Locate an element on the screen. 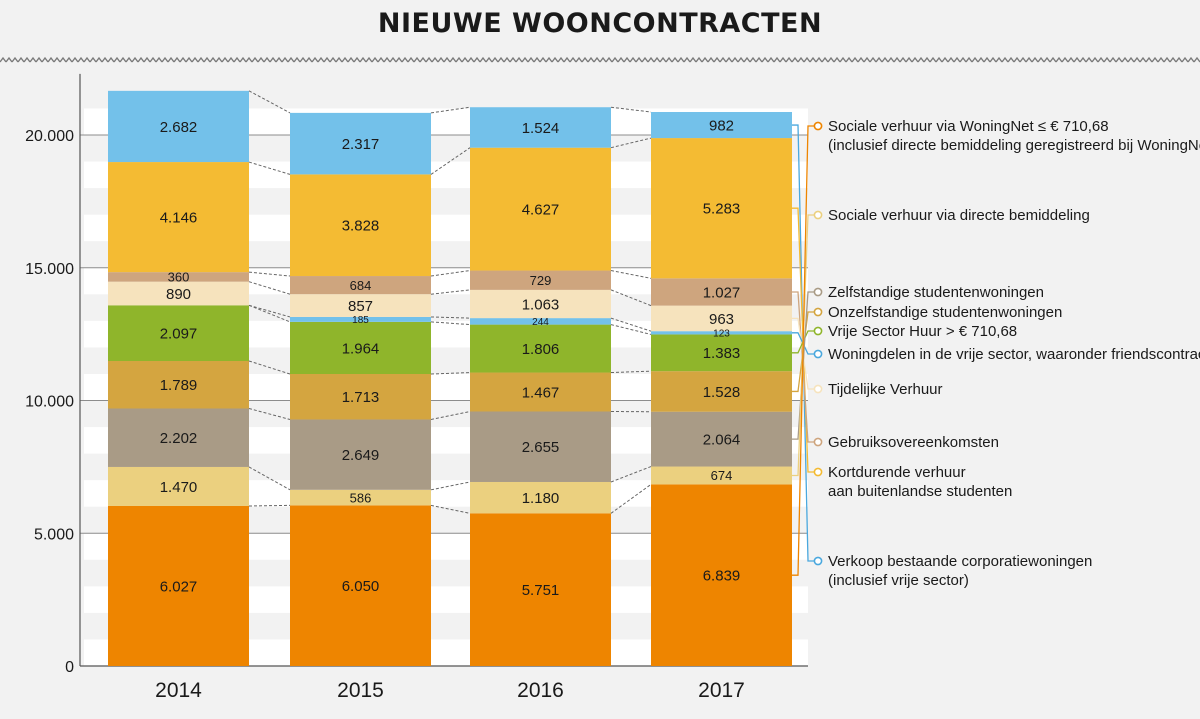  data-label: 1.383 is located at coordinates (722, 353).